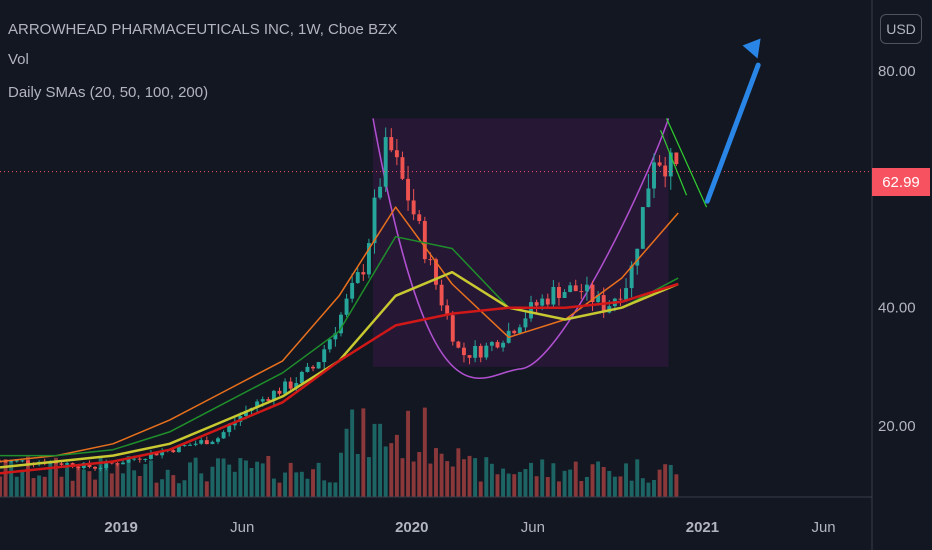 The height and width of the screenshot is (550, 932). I want to click on price-axis-label-0: 20.00, so click(897, 426).